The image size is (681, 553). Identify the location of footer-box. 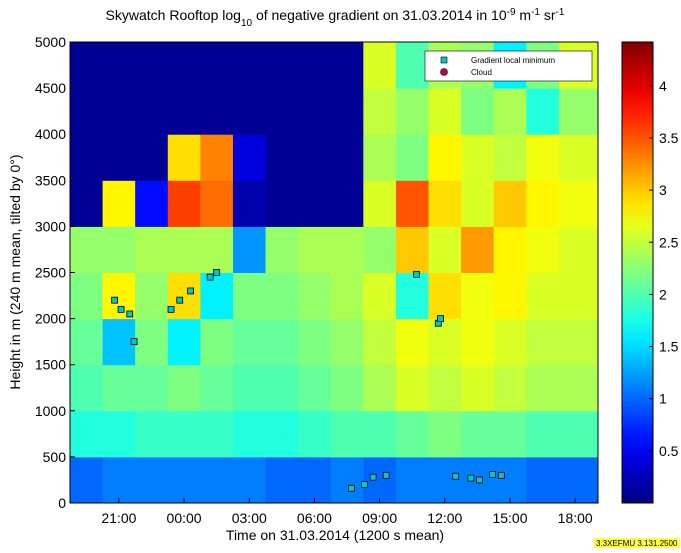
(637, 543).